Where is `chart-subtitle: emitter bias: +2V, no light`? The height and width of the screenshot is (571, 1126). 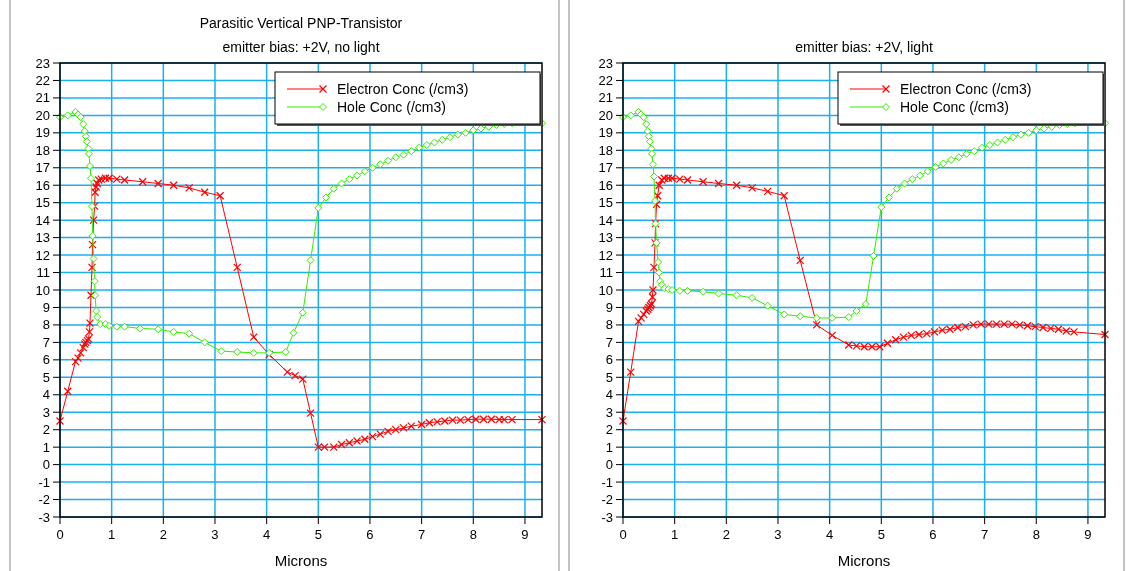
chart-subtitle: emitter bias: +2V, no light is located at coordinates (301, 47).